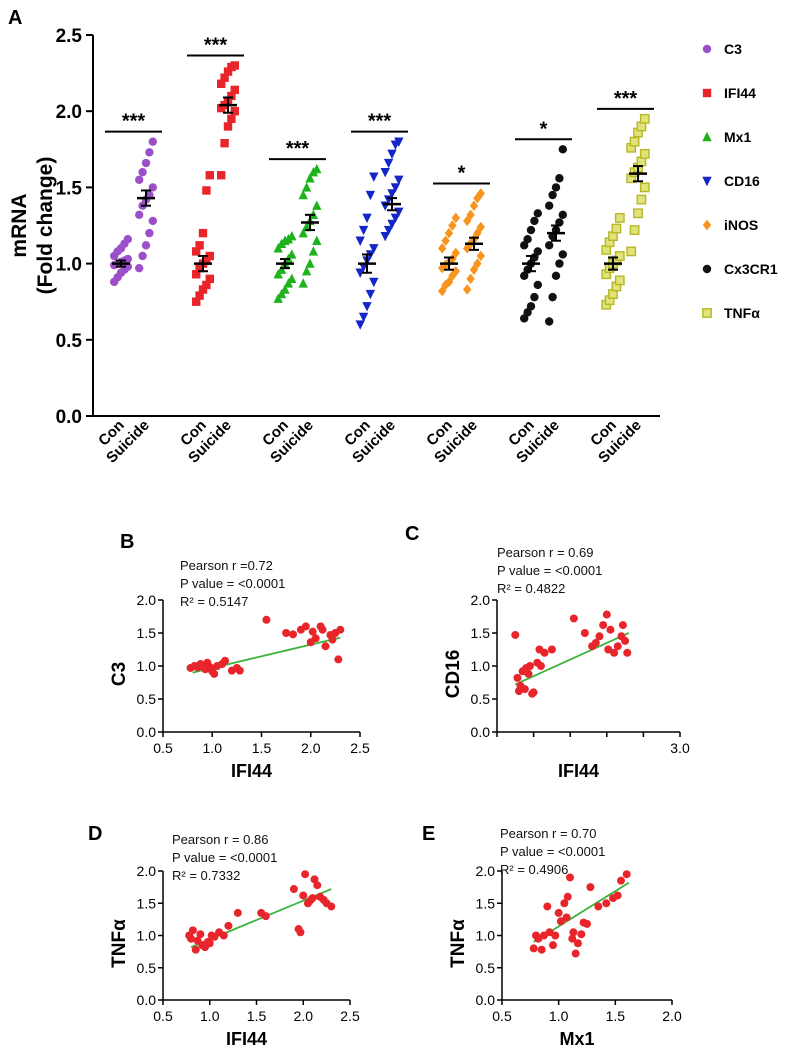  Describe the element at coordinates (751, 269) in the screenshot. I see `legend-label-cx3cr1: Cx3CR1` at that location.